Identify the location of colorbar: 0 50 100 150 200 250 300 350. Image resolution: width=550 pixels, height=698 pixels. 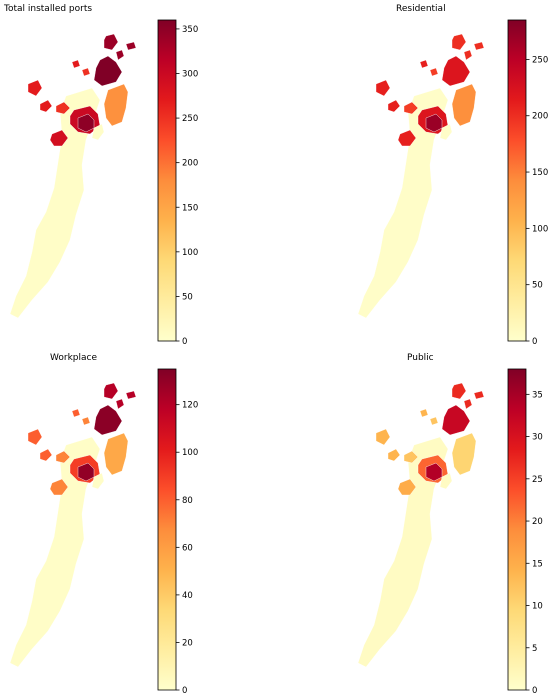
(177, 183).